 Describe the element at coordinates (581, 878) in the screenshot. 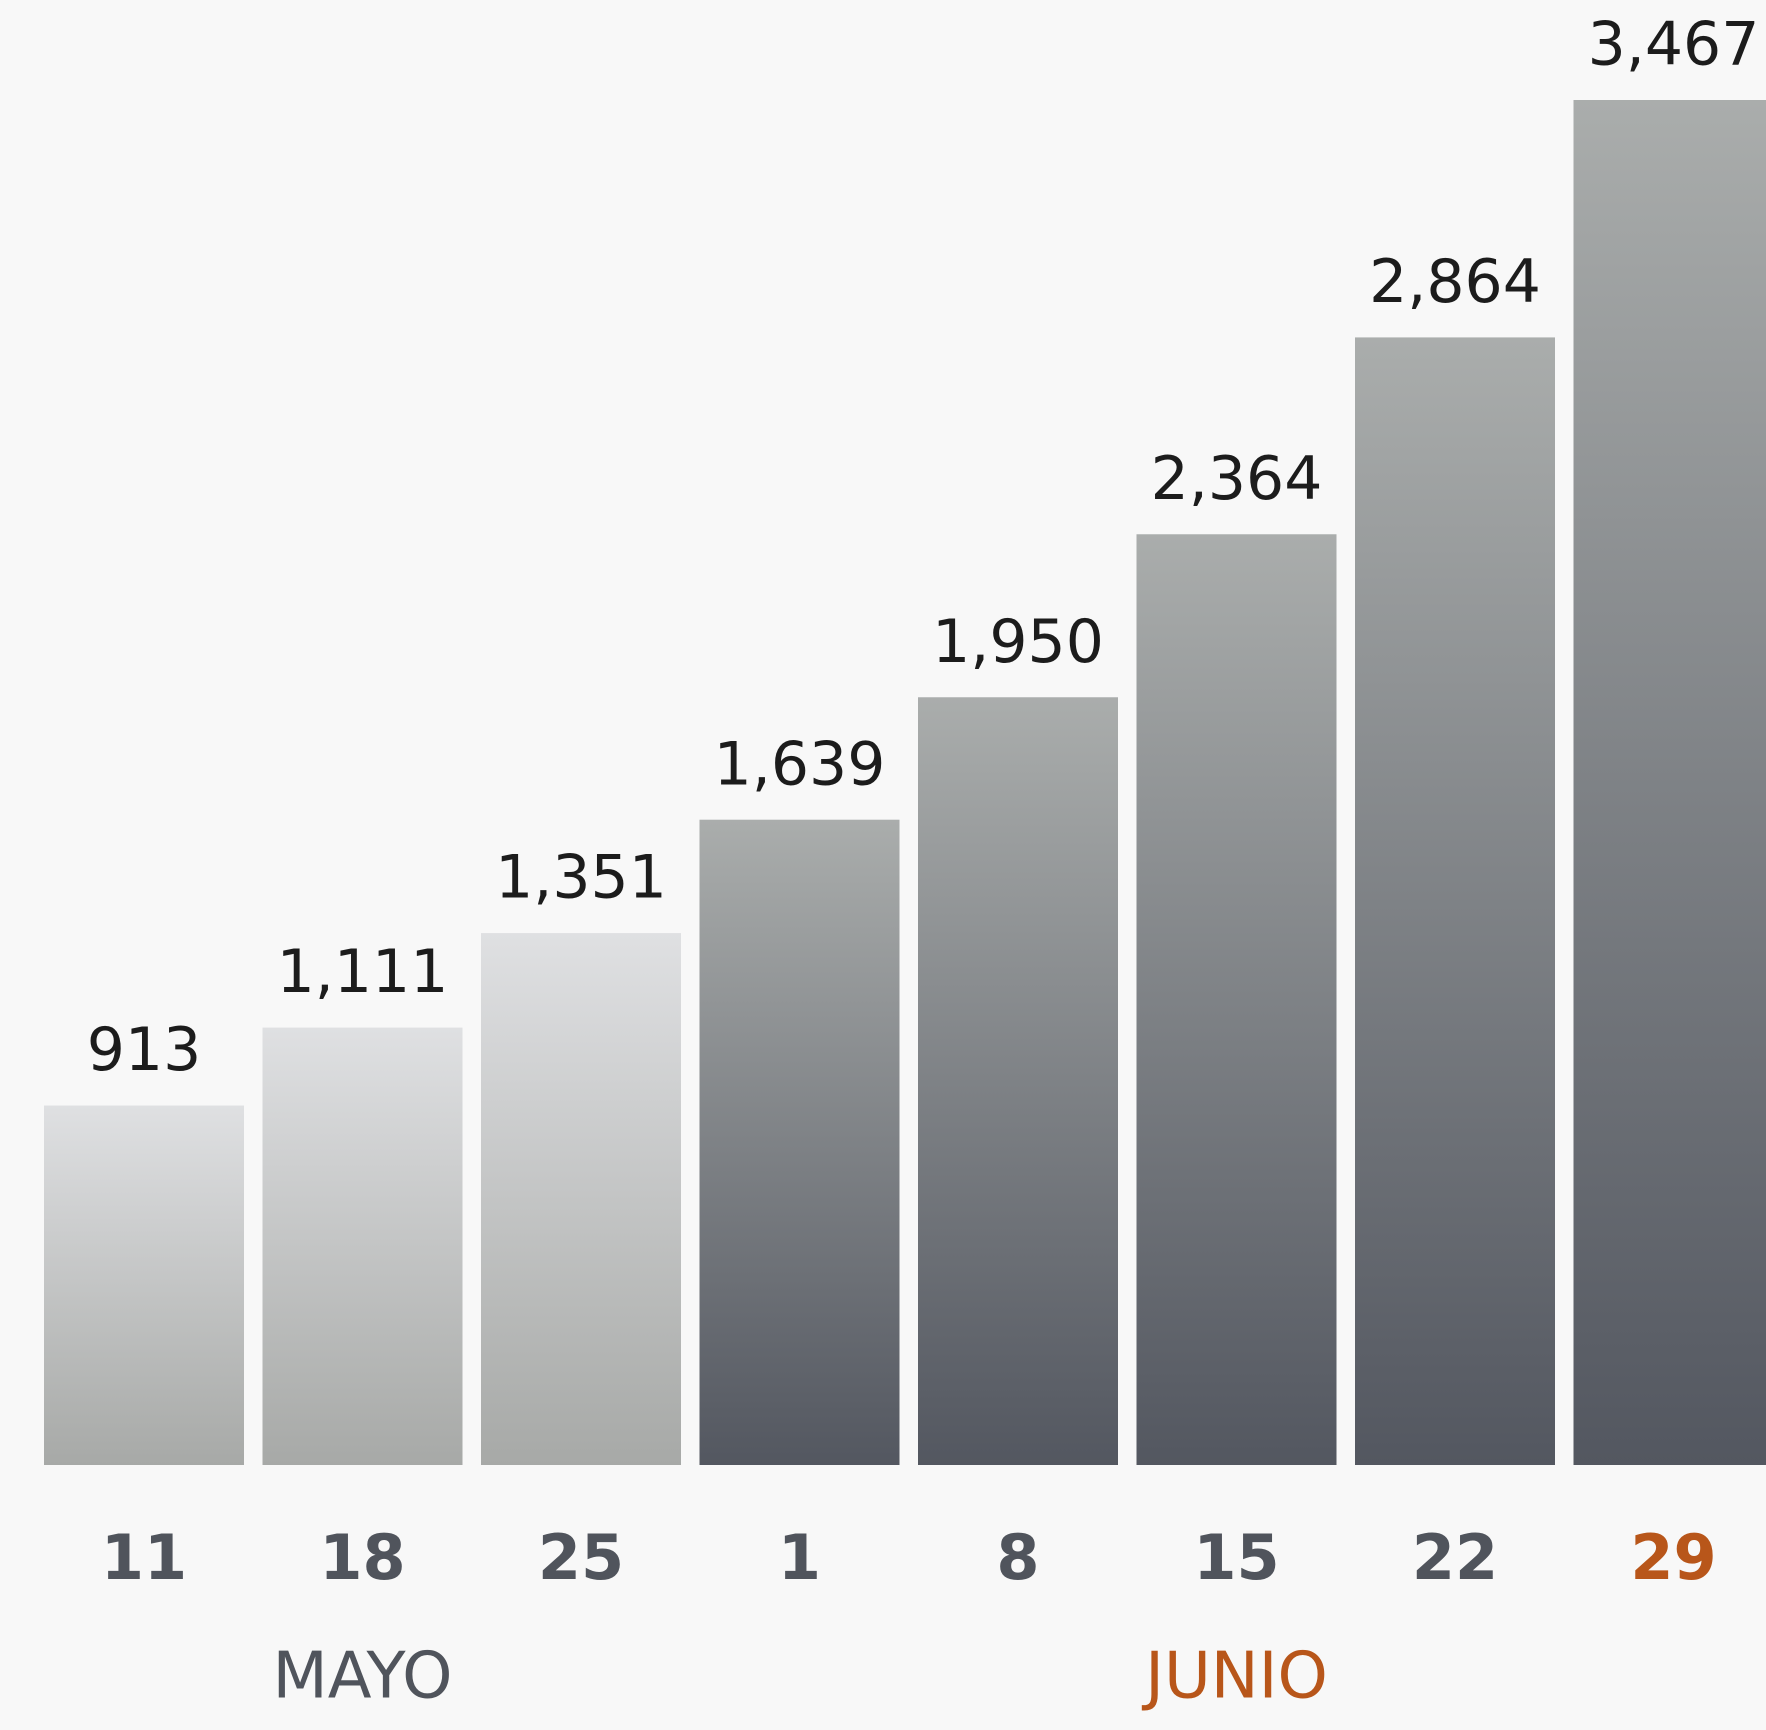

I see `value-label: 1,351` at that location.